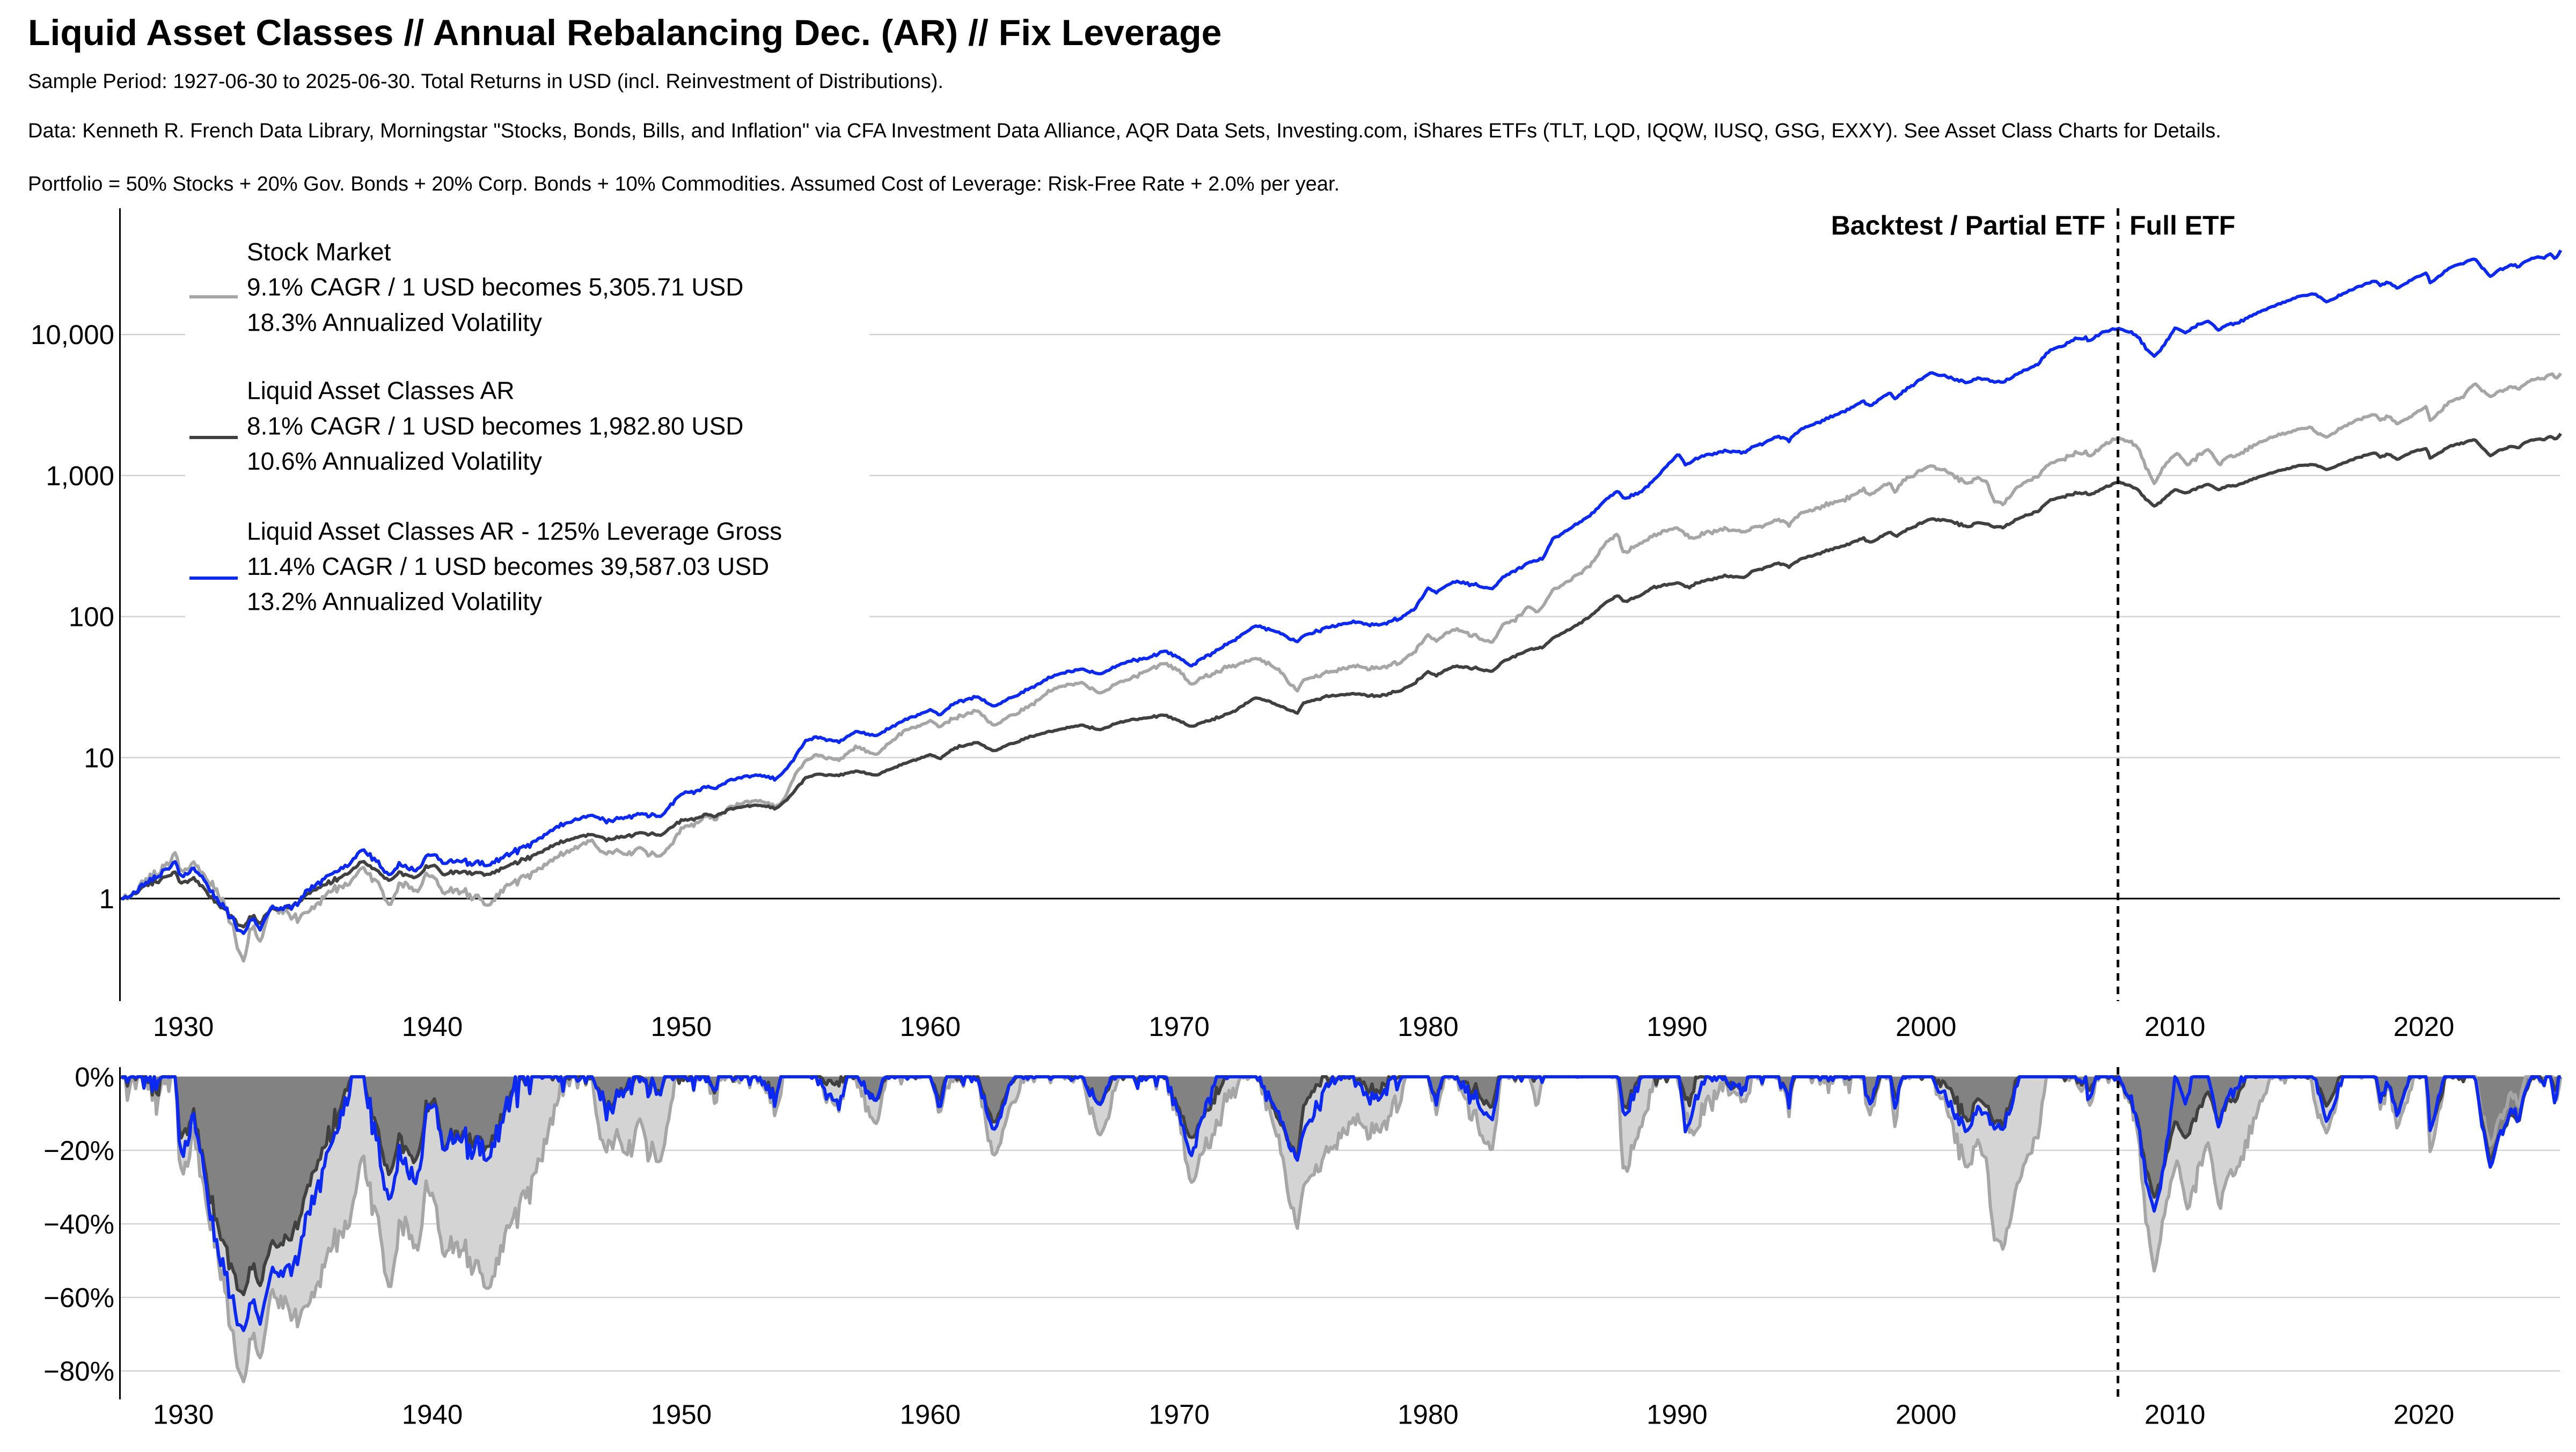 This screenshot has width=2576, height=1452. I want to click on svg-text: 10,000, so click(72, 334).